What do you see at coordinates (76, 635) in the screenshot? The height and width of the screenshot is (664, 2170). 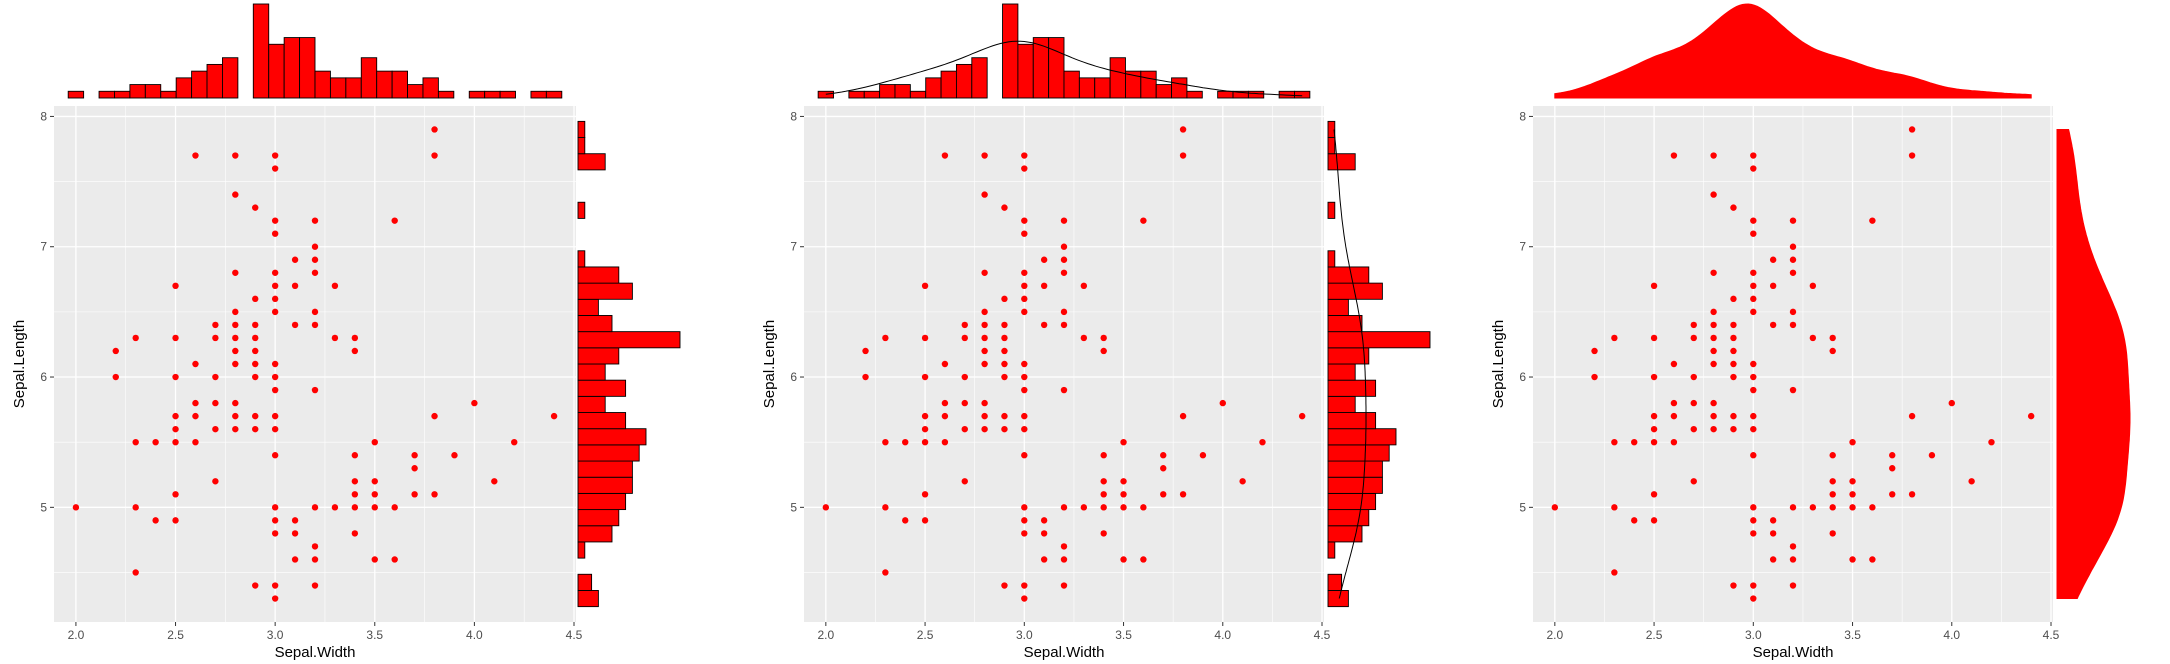 I see `x-tick-label: 2.0` at bounding box center [76, 635].